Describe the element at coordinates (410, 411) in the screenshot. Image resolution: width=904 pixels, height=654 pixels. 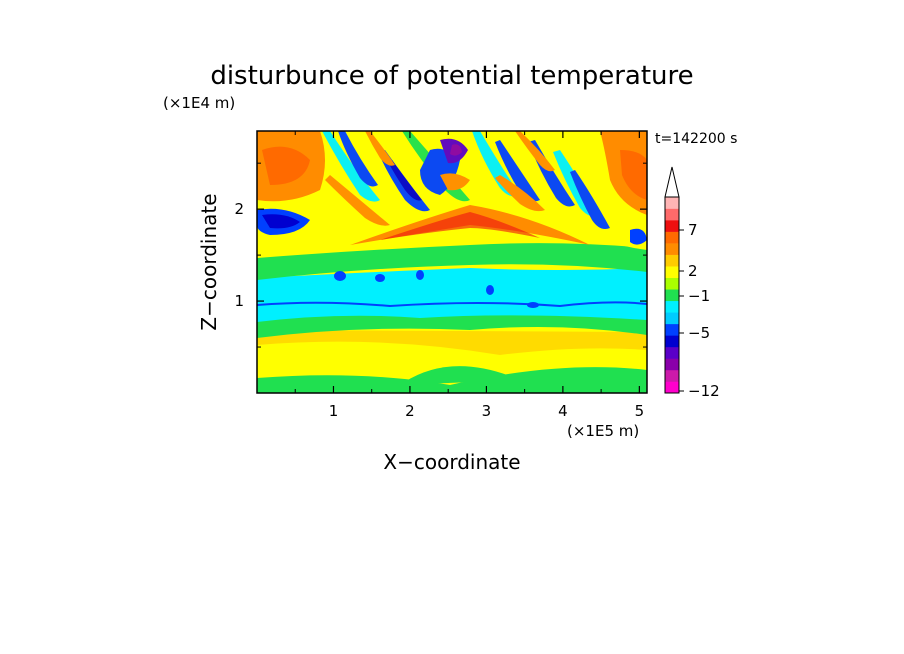
I see `x-tick-label: 2` at that location.